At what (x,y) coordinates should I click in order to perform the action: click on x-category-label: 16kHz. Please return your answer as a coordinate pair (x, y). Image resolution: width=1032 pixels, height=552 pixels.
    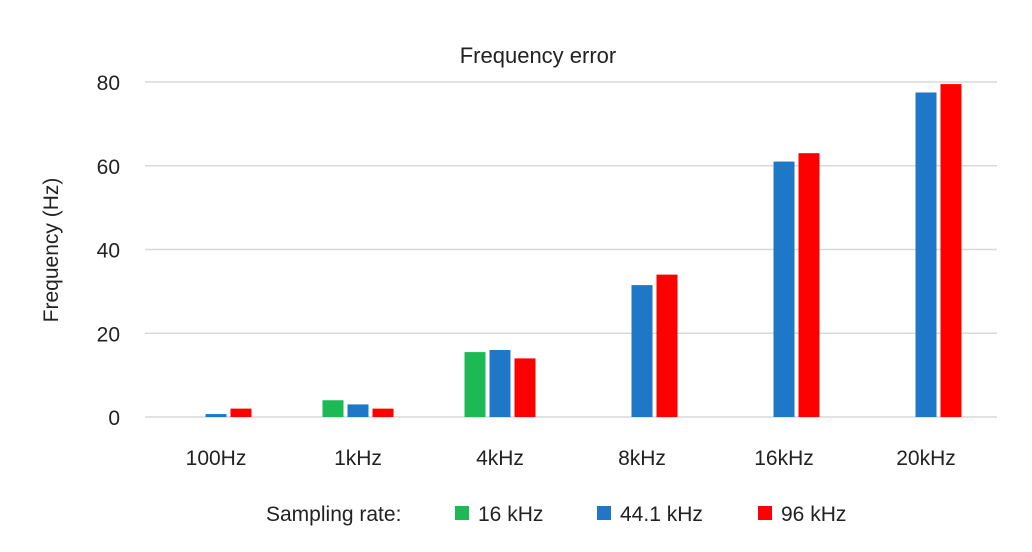
    Looking at the image, I should click on (784, 458).